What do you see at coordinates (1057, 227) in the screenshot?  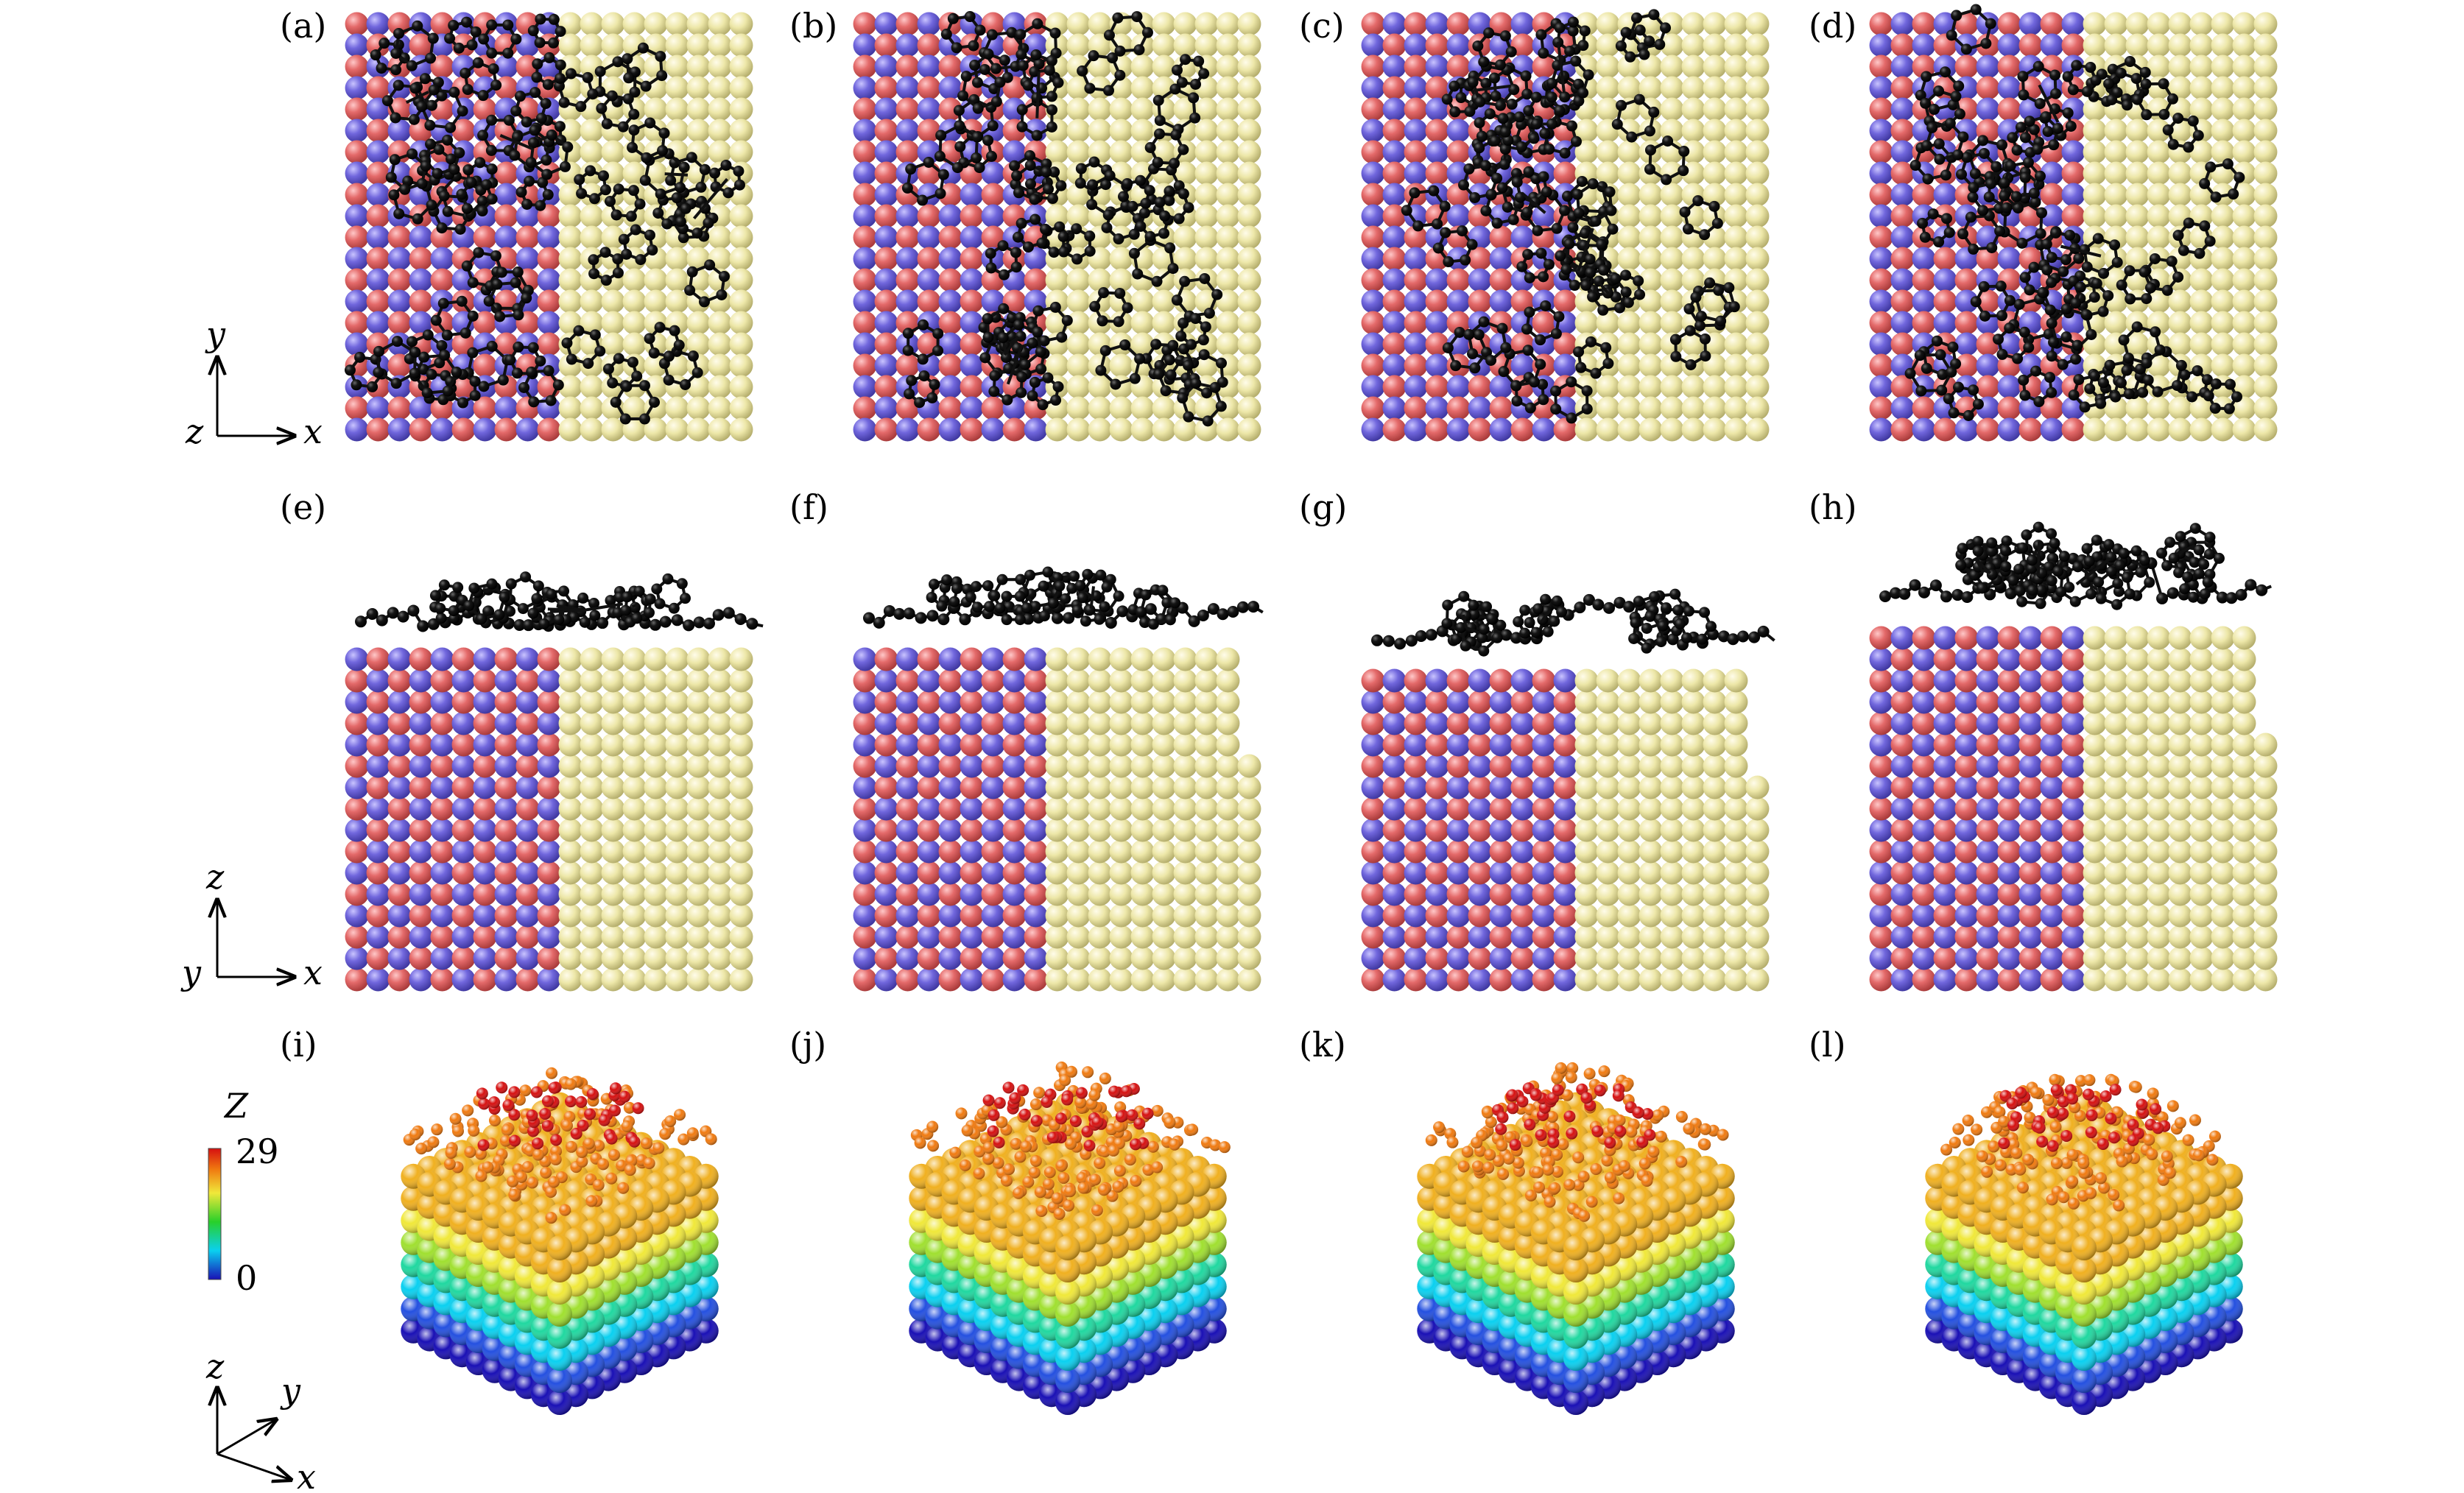 I see `panel-b-structure` at bounding box center [1057, 227].